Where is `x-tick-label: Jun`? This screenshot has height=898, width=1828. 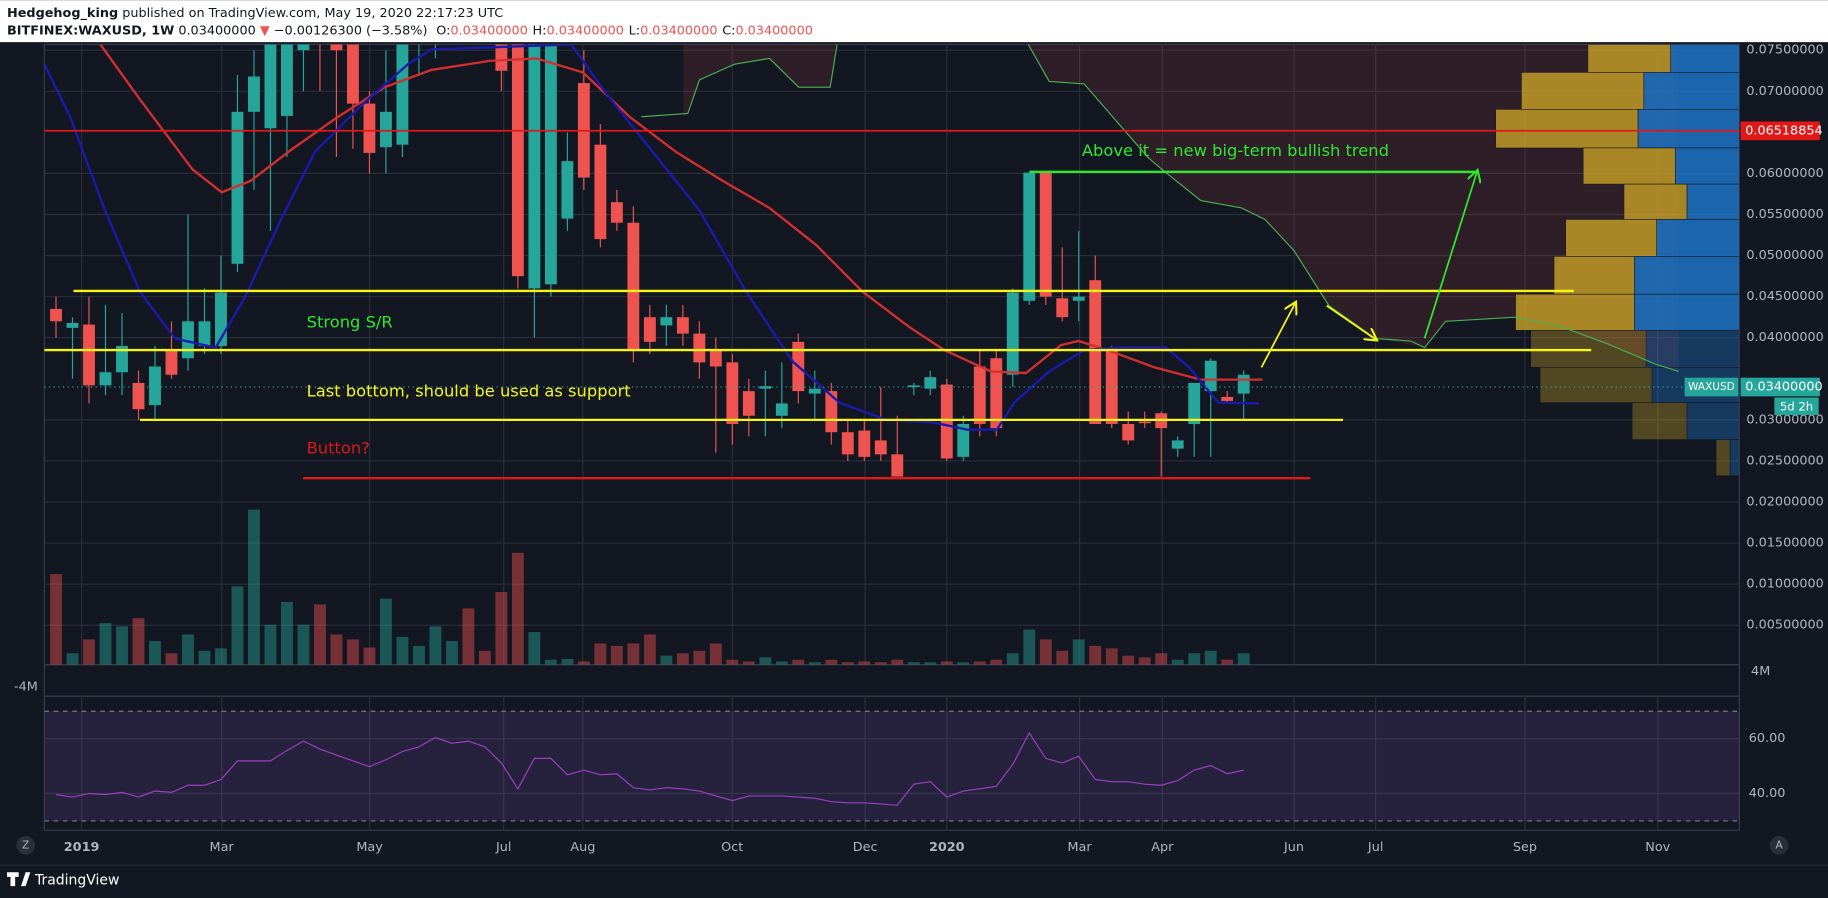 x-tick-label: Jun is located at coordinates (1293, 847).